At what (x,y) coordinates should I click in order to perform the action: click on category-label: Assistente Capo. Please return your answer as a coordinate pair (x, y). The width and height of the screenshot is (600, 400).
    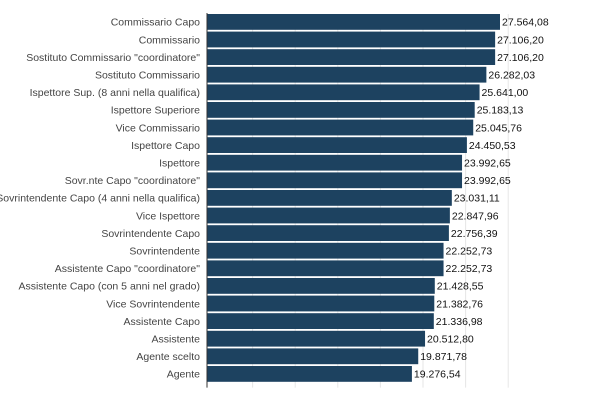
    Looking at the image, I should click on (162, 322).